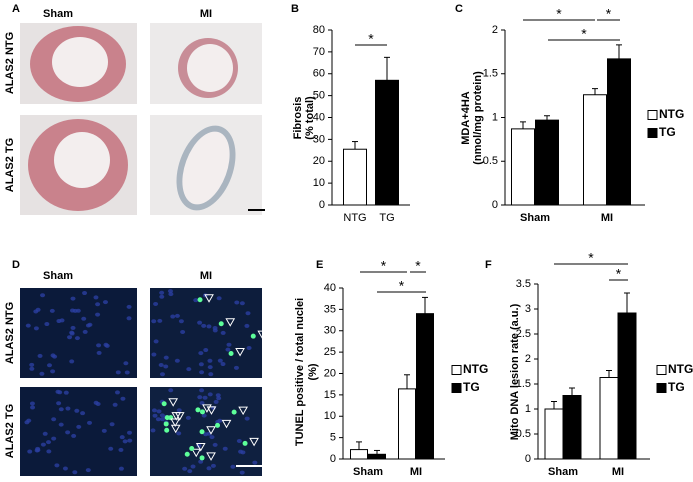 This screenshot has width=693, height=482. Describe the element at coordinates (319, 74) in the screenshot. I see `y-tick-label: 60` at that location.